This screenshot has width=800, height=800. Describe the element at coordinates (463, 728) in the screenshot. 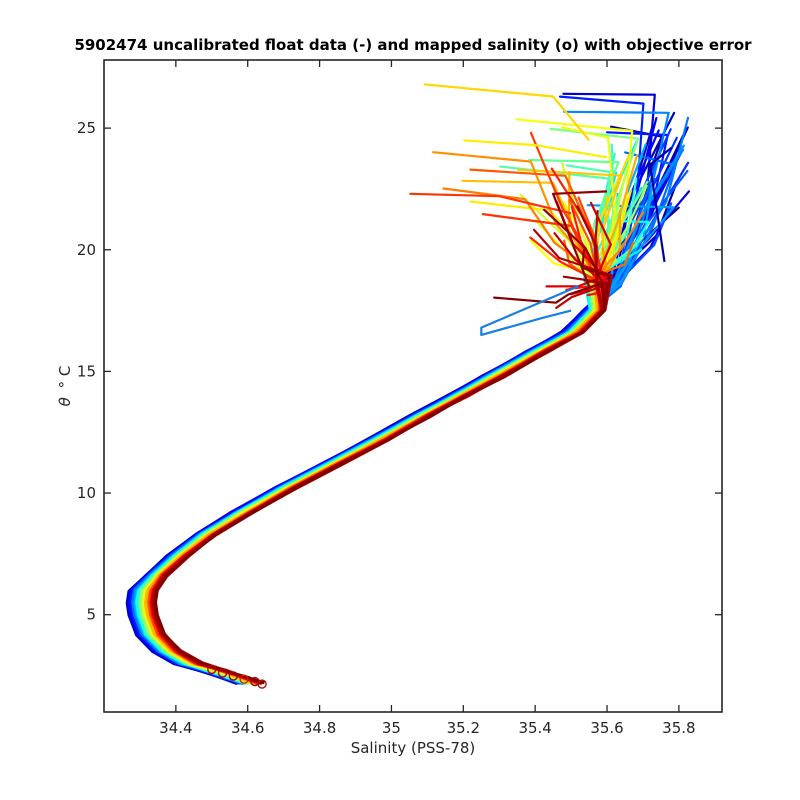

I see `x-tick-label: 35.2` at that location.